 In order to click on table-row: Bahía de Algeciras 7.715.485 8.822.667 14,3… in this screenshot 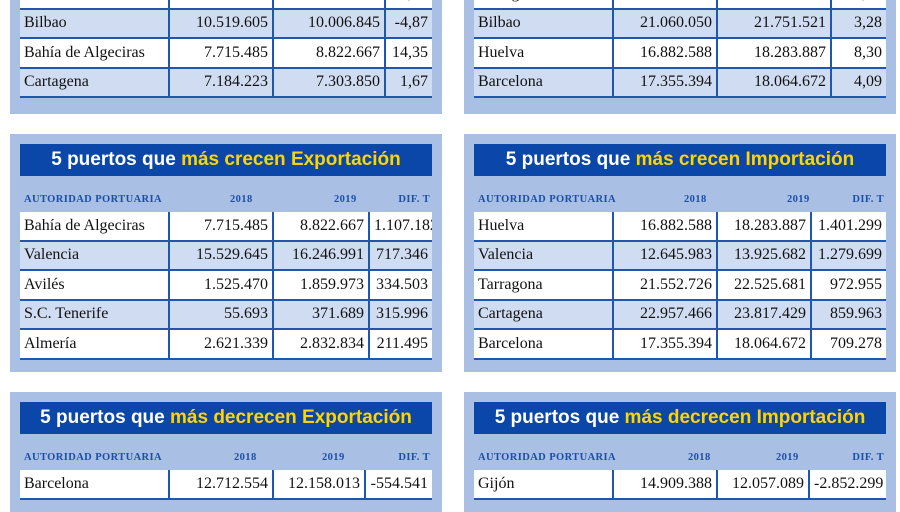, I will do `click(226, 54)`.